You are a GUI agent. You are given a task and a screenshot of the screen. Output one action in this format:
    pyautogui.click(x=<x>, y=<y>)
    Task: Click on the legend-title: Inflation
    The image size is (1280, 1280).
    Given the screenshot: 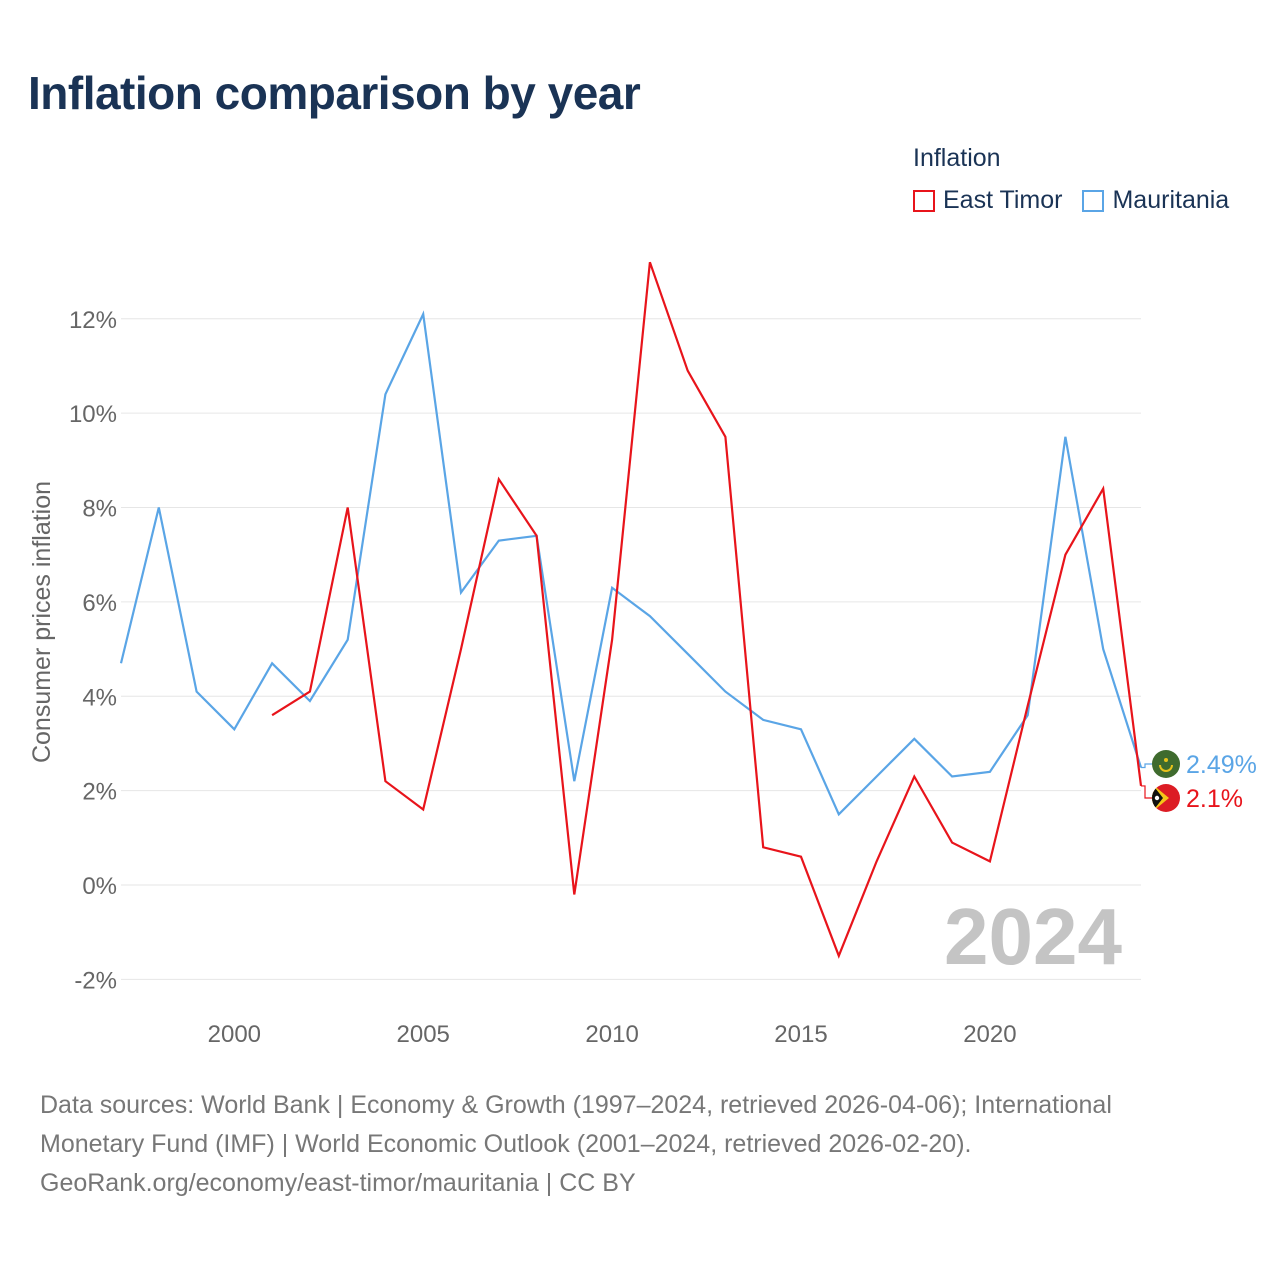 What is the action you would take?
    pyautogui.click(x=957, y=158)
    